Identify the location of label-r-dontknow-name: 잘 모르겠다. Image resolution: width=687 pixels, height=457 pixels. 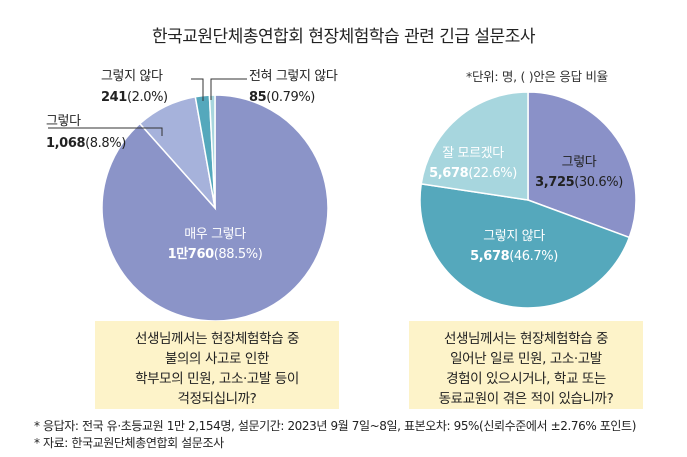
(473, 153).